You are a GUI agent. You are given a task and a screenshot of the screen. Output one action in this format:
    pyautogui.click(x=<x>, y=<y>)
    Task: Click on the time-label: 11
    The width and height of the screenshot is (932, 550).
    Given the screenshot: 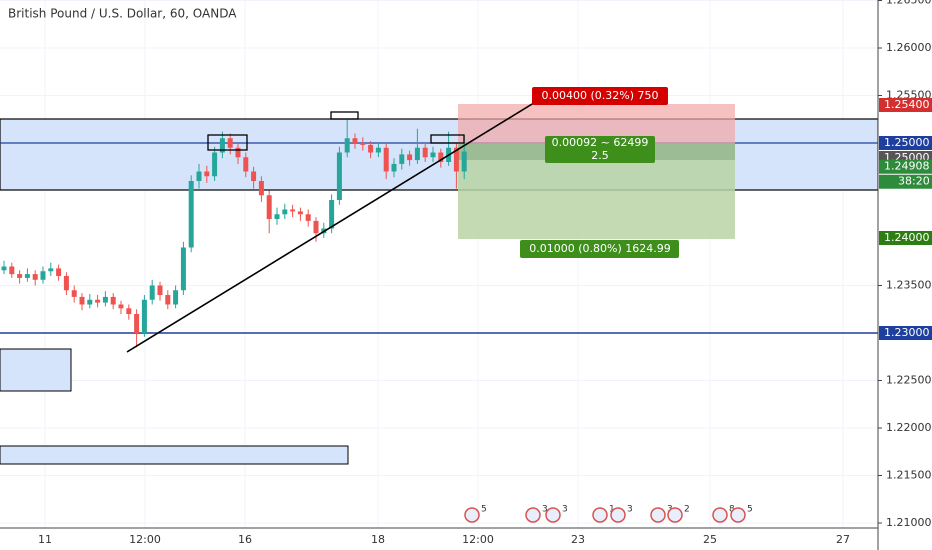 What is the action you would take?
    pyautogui.click(x=45, y=539)
    